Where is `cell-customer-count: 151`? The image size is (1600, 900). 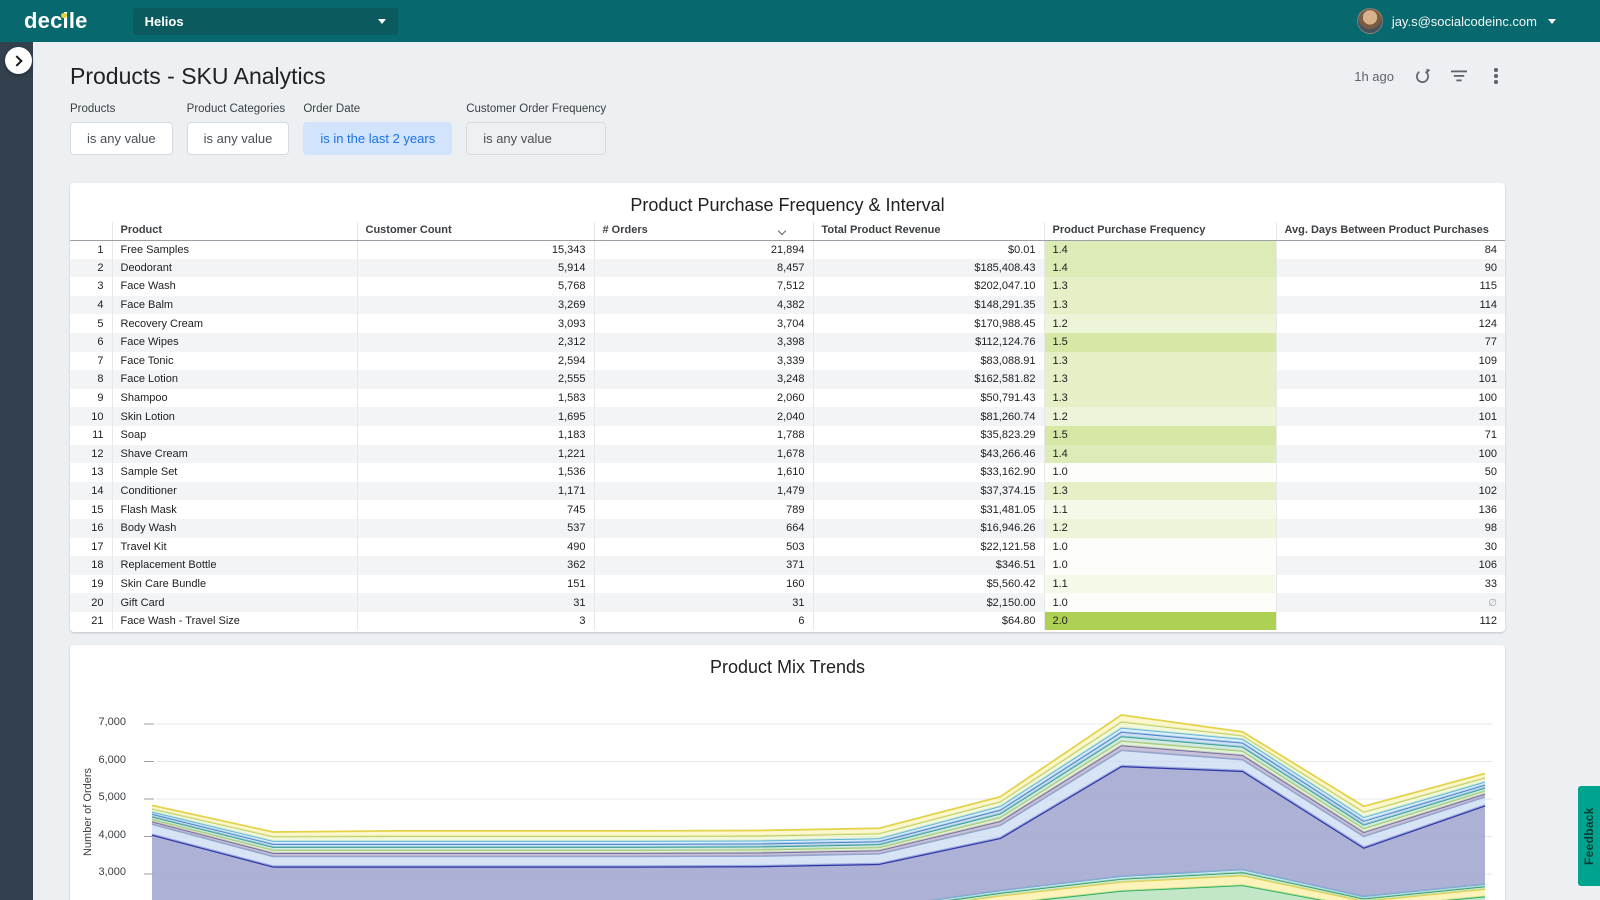
cell-customer-count: 151 is located at coordinates (475, 584).